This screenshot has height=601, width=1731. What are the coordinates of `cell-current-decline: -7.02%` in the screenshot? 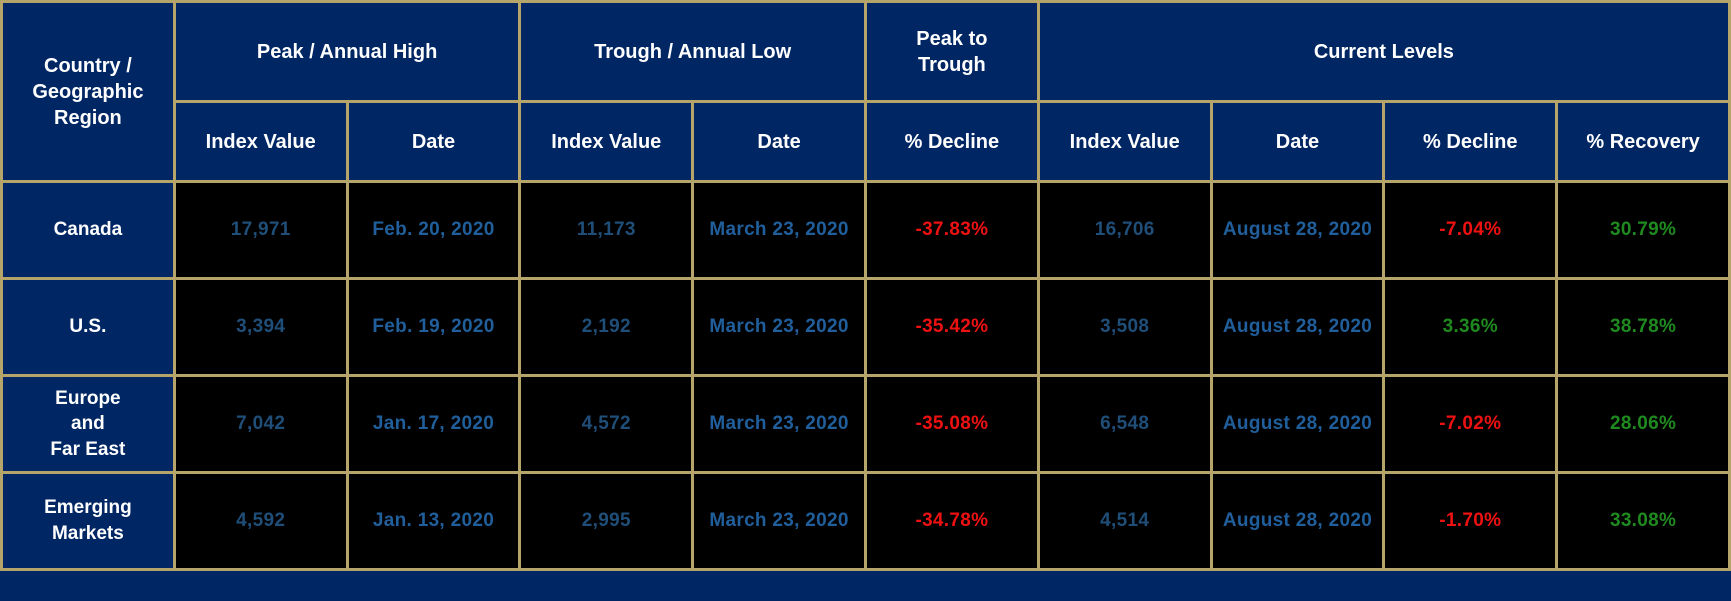 It's located at (1470, 424).